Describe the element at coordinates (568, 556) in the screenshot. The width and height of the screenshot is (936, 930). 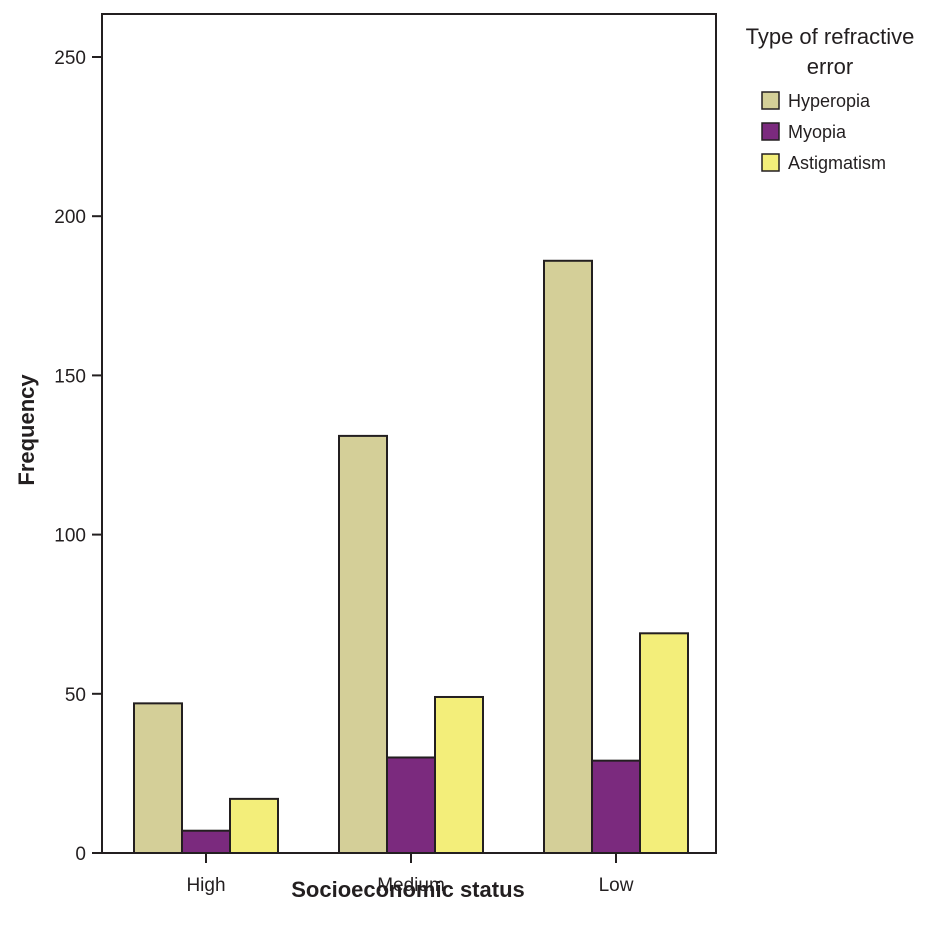
I see `bar-hyperopia-low` at that location.